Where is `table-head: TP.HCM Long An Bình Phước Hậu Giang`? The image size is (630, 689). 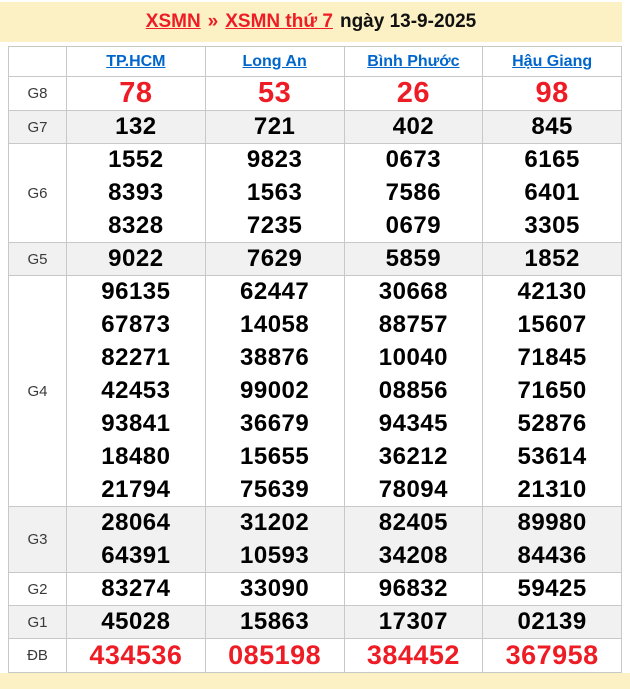
table-head: TP.HCM Long An Bình Phước Hậu Giang is located at coordinates (315, 61).